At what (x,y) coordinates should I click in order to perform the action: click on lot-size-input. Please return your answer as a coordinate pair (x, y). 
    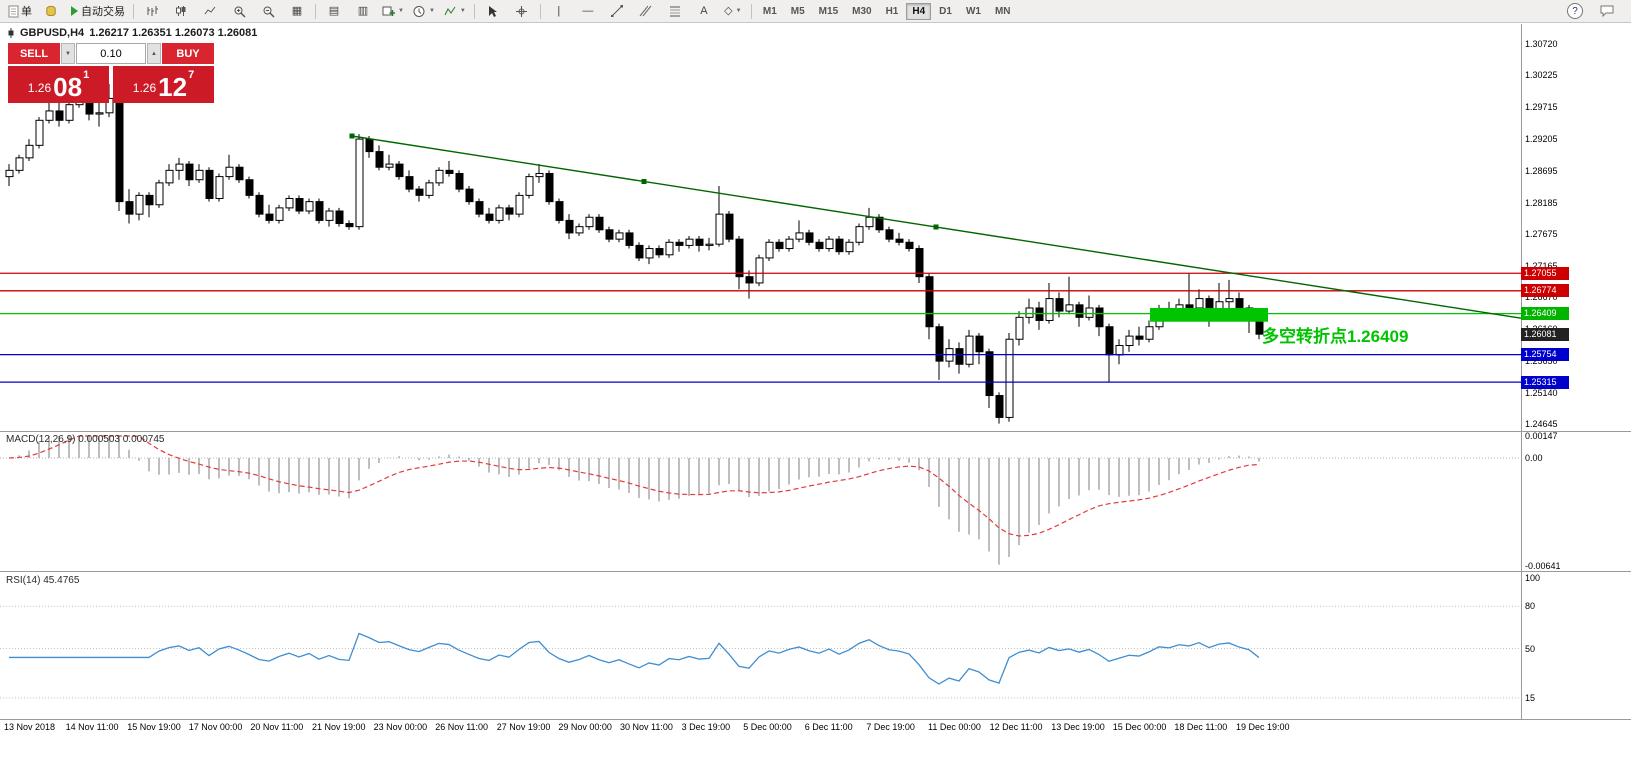
    Looking at the image, I should click on (111, 53).